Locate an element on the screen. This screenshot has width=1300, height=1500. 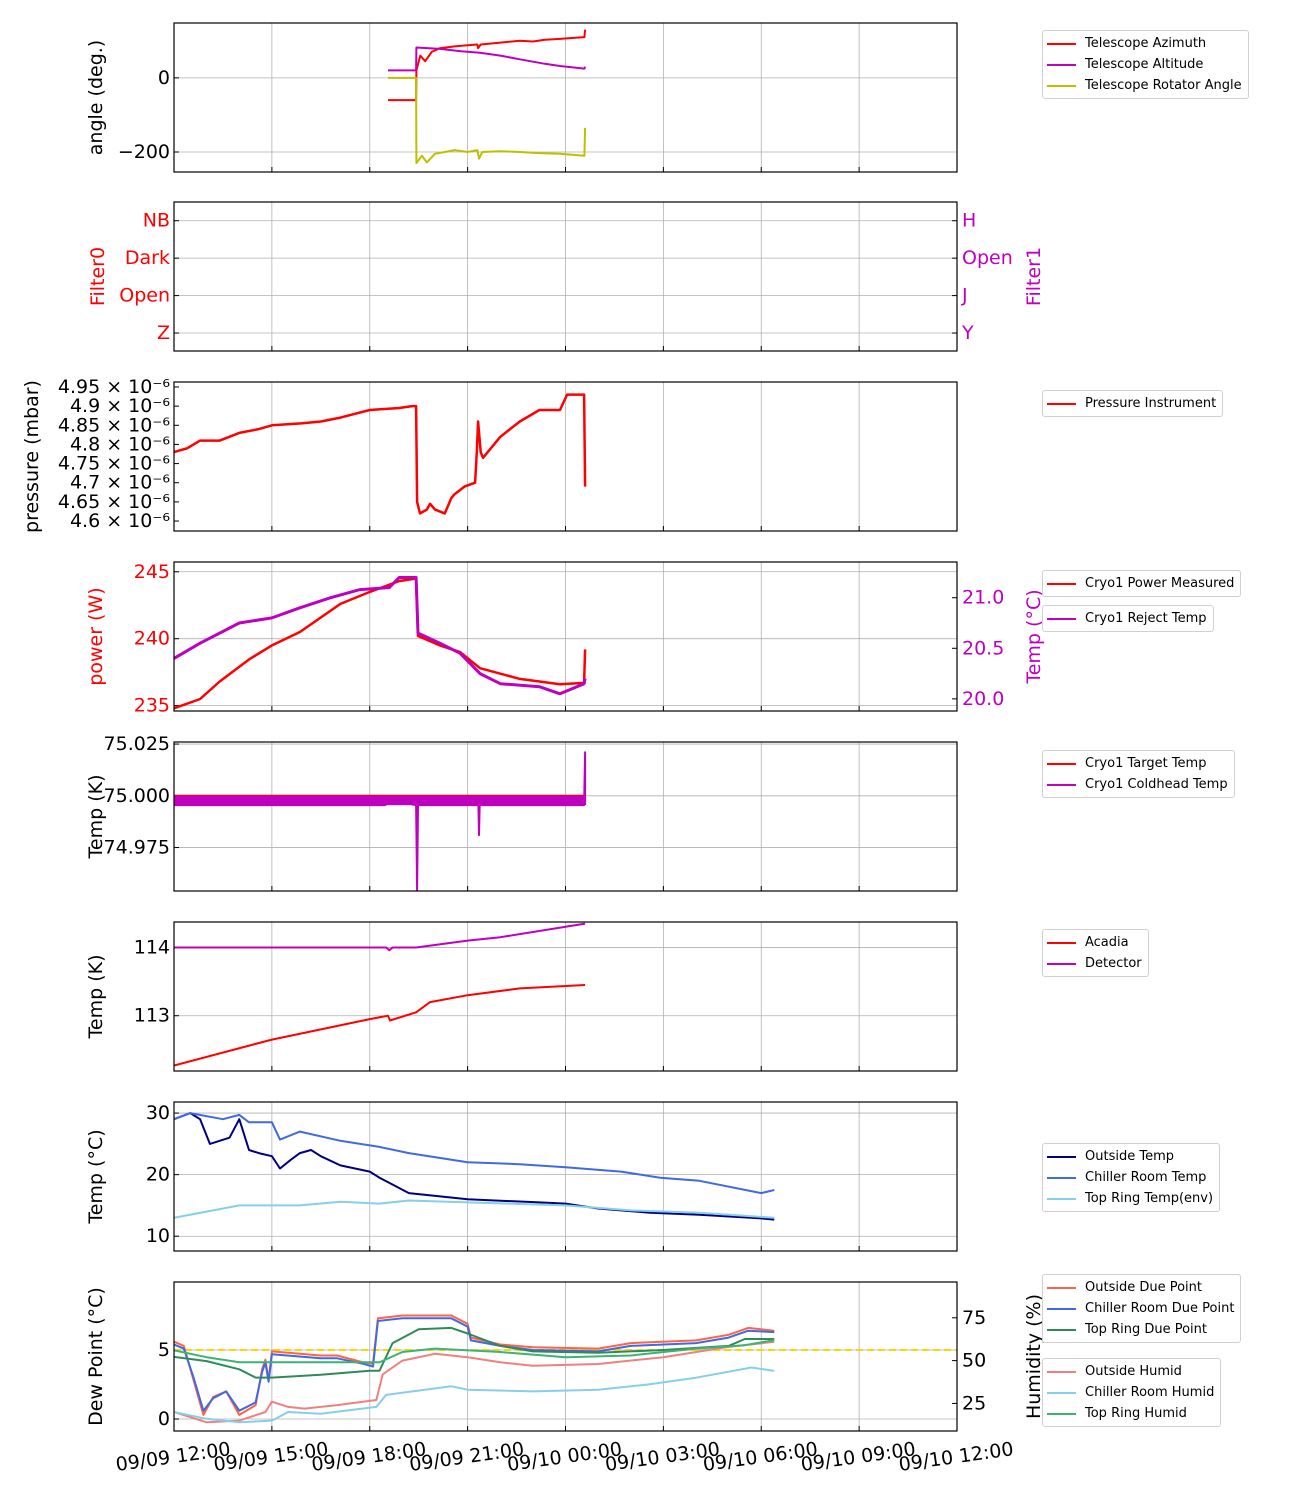
y-axis-label: Dew Point (°C) is located at coordinates (96, 1356).